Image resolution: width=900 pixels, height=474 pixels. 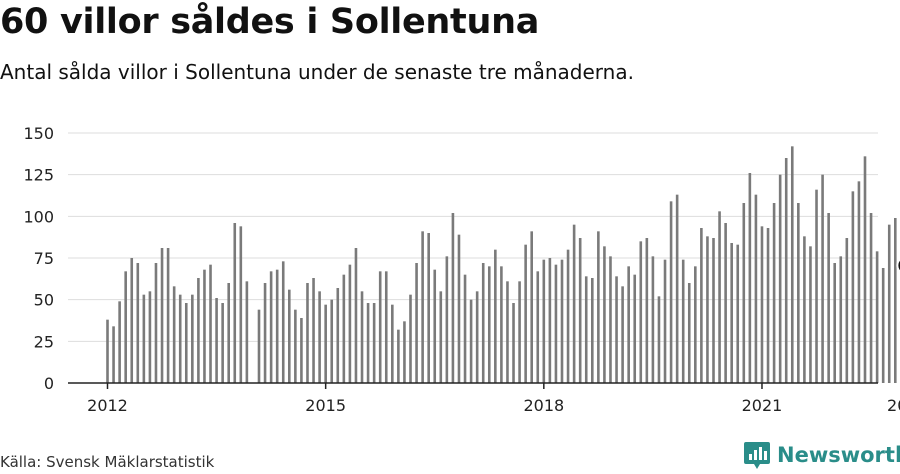 What do you see at coordinates (44, 341) in the screenshot?
I see `y-tick-label: 25` at bounding box center [44, 341].